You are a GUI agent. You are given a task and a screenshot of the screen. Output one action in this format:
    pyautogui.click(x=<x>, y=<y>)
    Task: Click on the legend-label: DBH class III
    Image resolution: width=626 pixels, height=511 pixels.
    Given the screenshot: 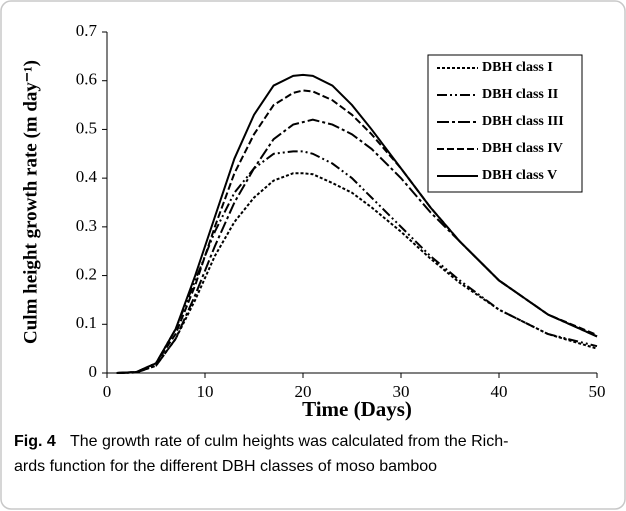 What is the action you would take?
    pyautogui.click(x=523, y=121)
    